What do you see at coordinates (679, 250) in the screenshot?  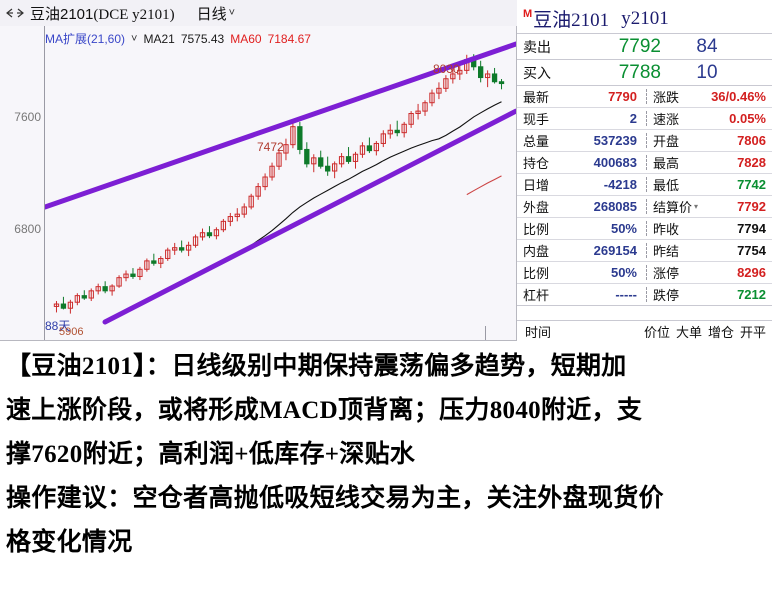 I see `stat-label-right: 昨结` at bounding box center [679, 250].